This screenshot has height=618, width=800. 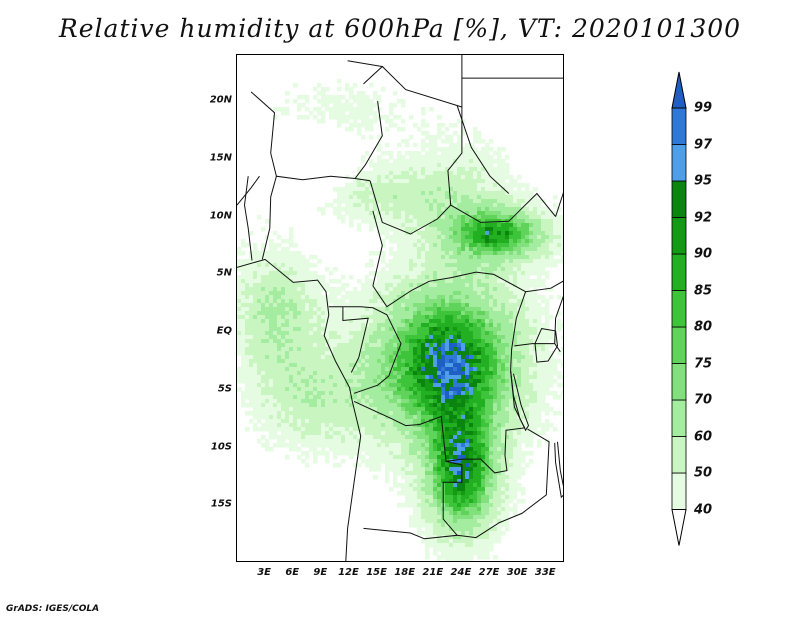 What do you see at coordinates (703, 217) in the screenshot?
I see `colorbar-level-label: 92` at bounding box center [703, 217].